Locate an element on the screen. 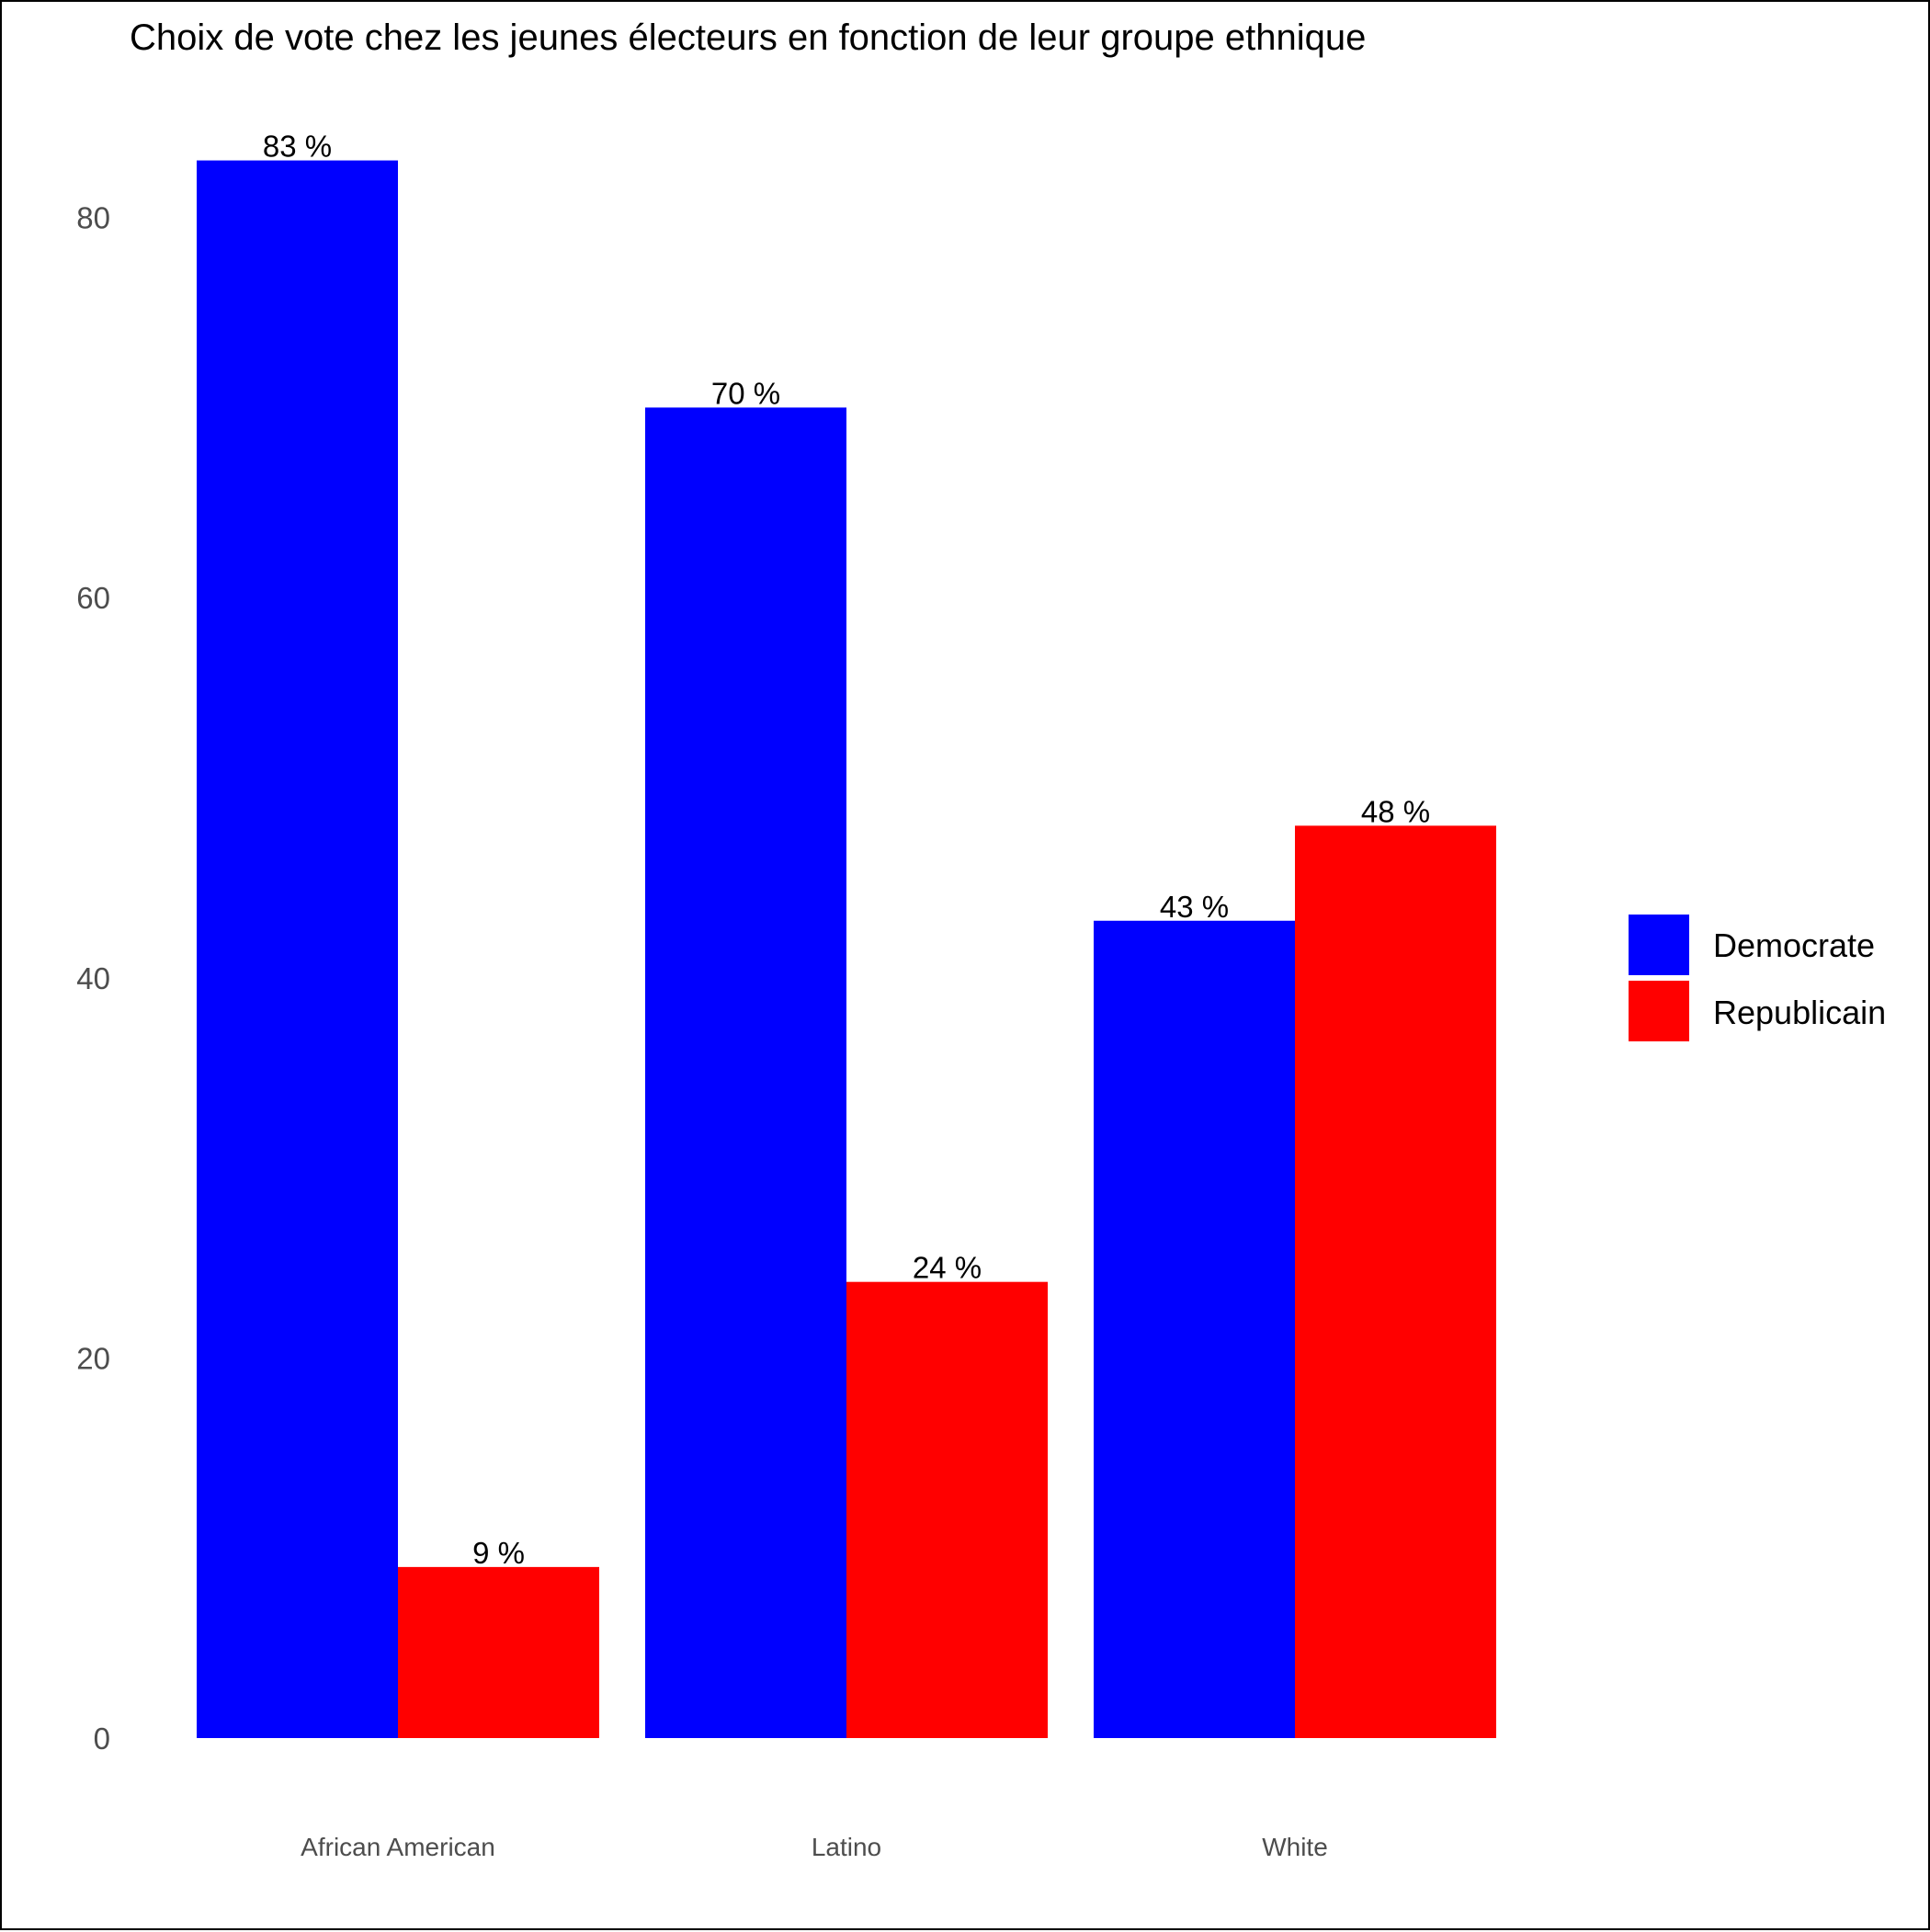 The height and width of the screenshot is (1932, 1930). legend-swatch-democrate is located at coordinates (1659, 945).